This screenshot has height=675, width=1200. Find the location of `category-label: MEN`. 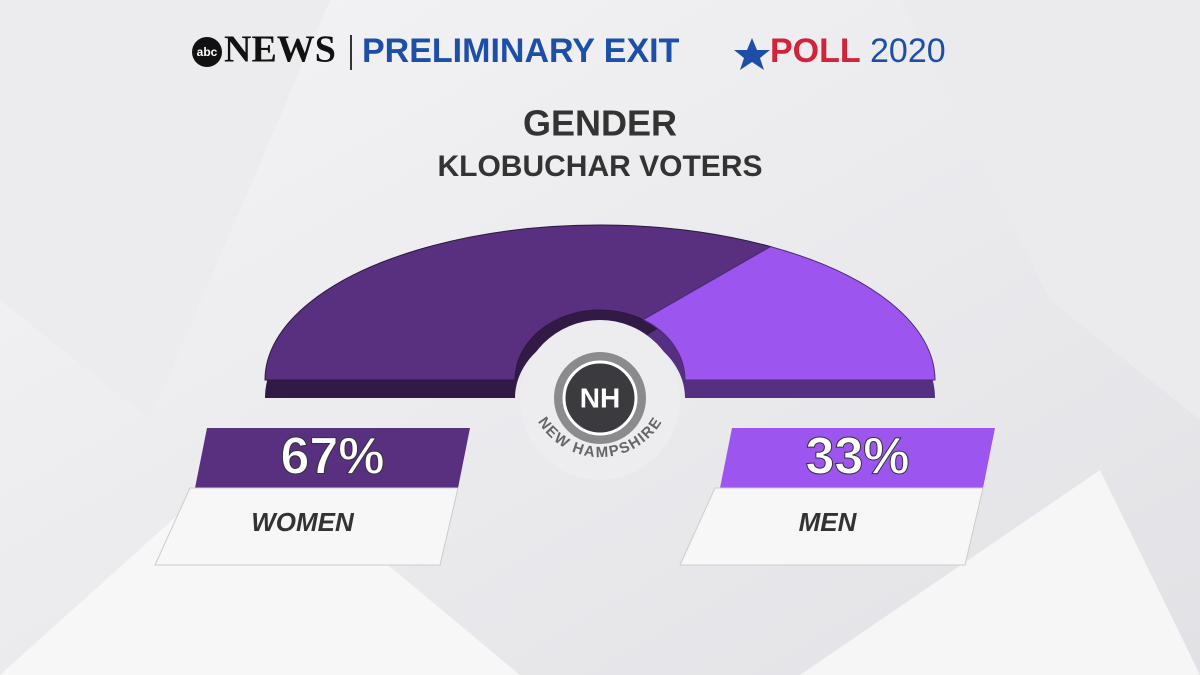

category-label: MEN is located at coordinates (828, 522).